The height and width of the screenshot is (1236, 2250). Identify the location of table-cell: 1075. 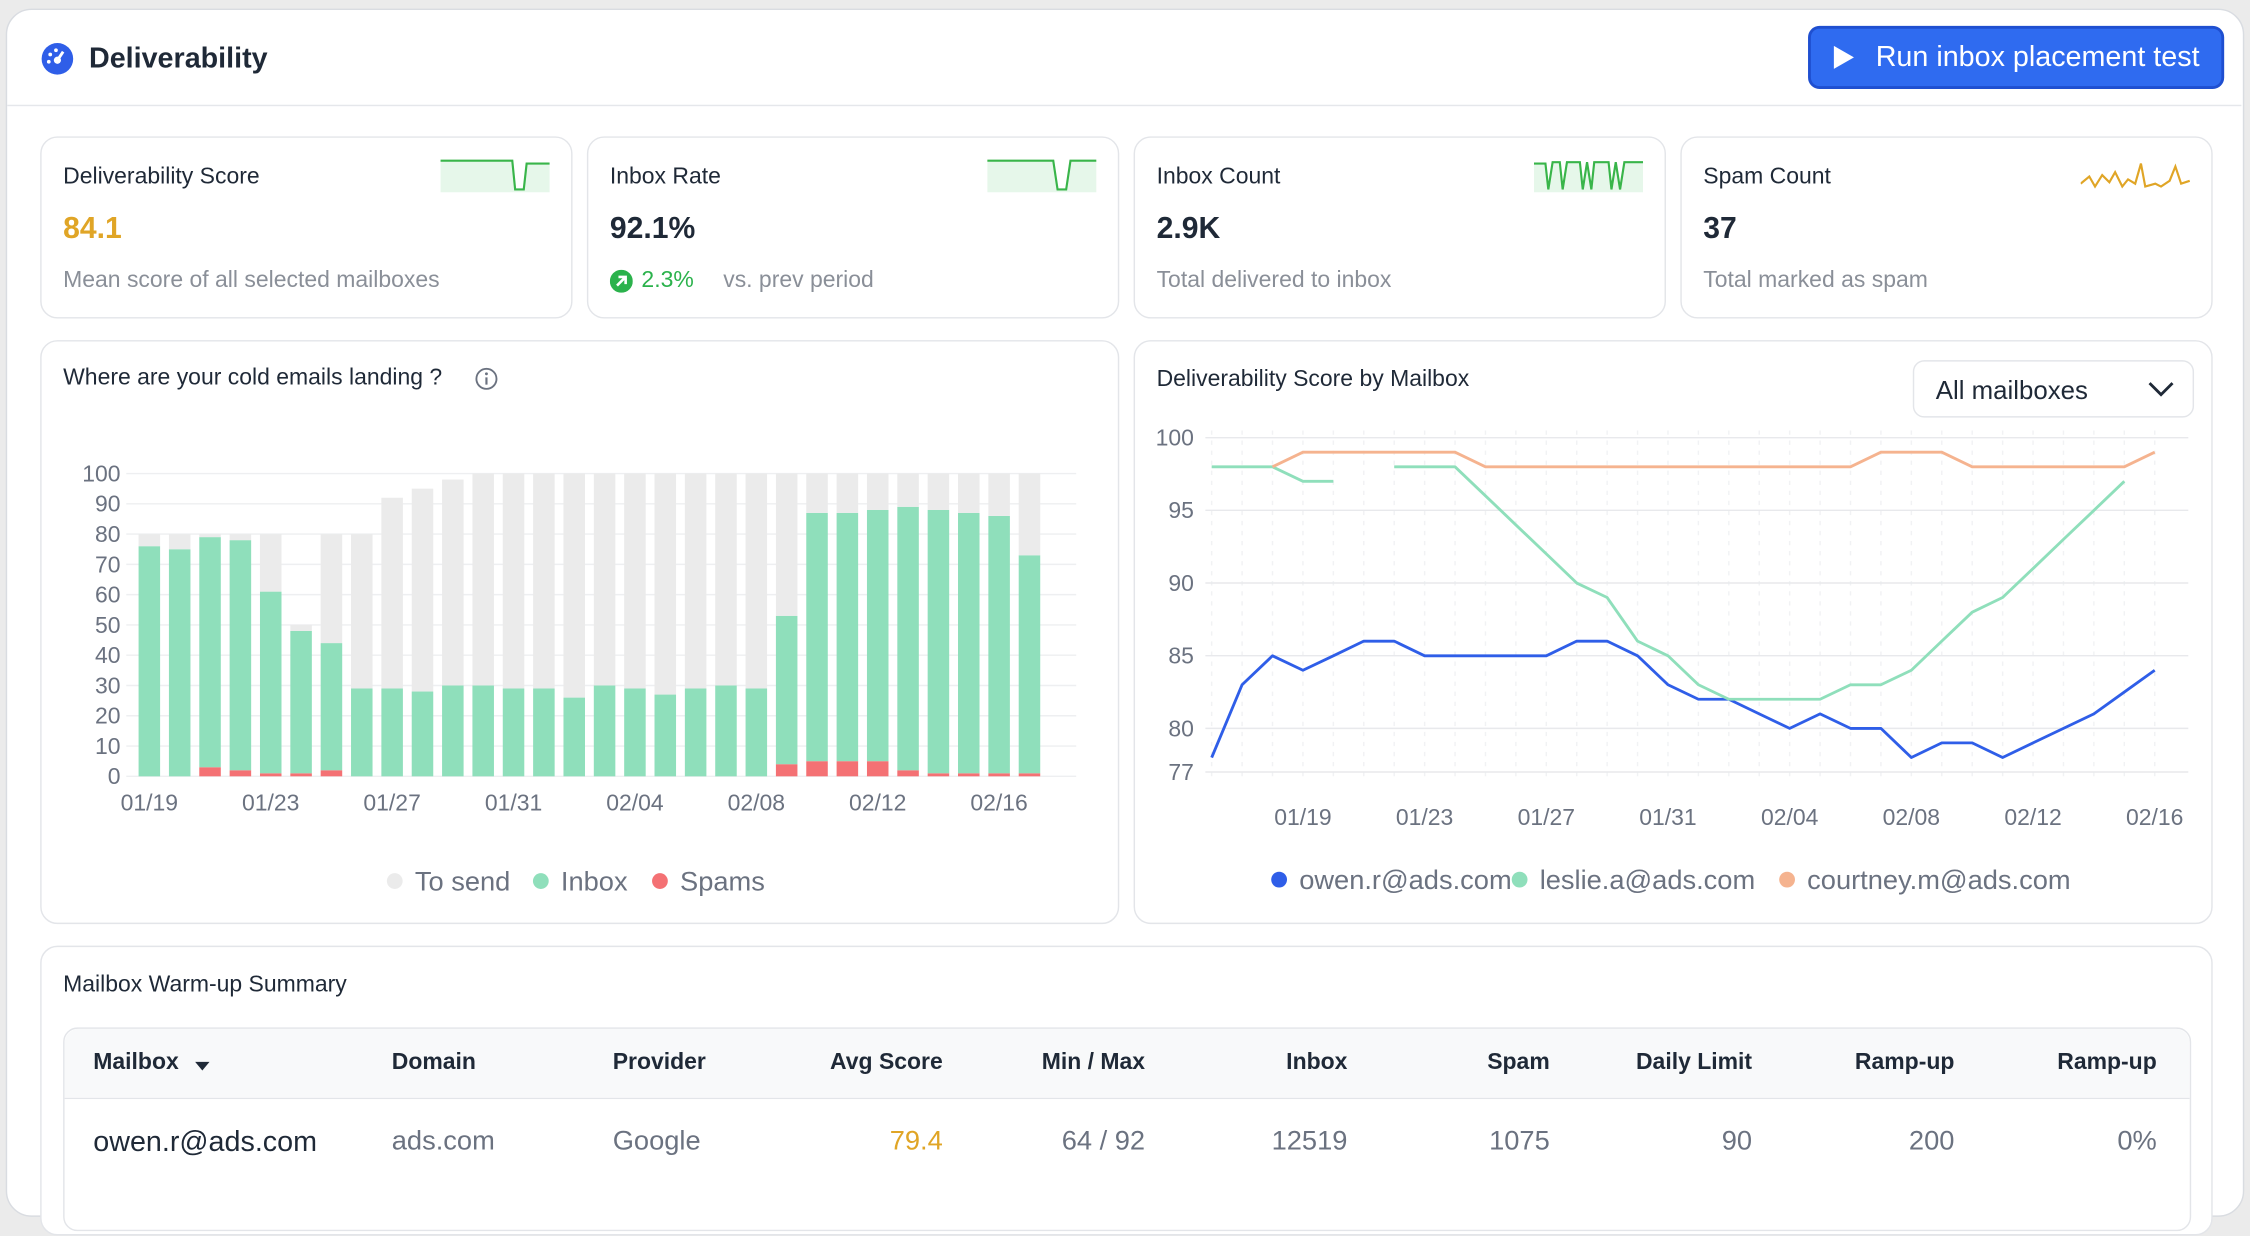
(1519, 1141).